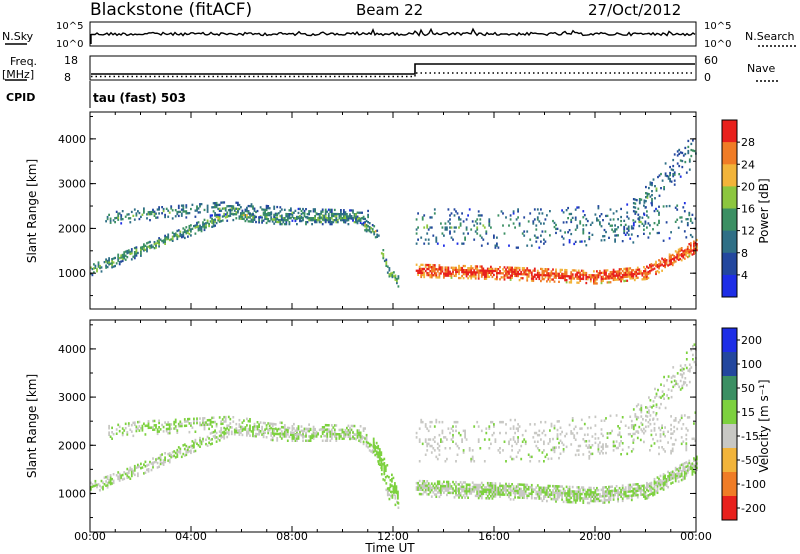 This screenshot has height=554, width=800. I want to click on nave-tick-top: 60, so click(711, 60).